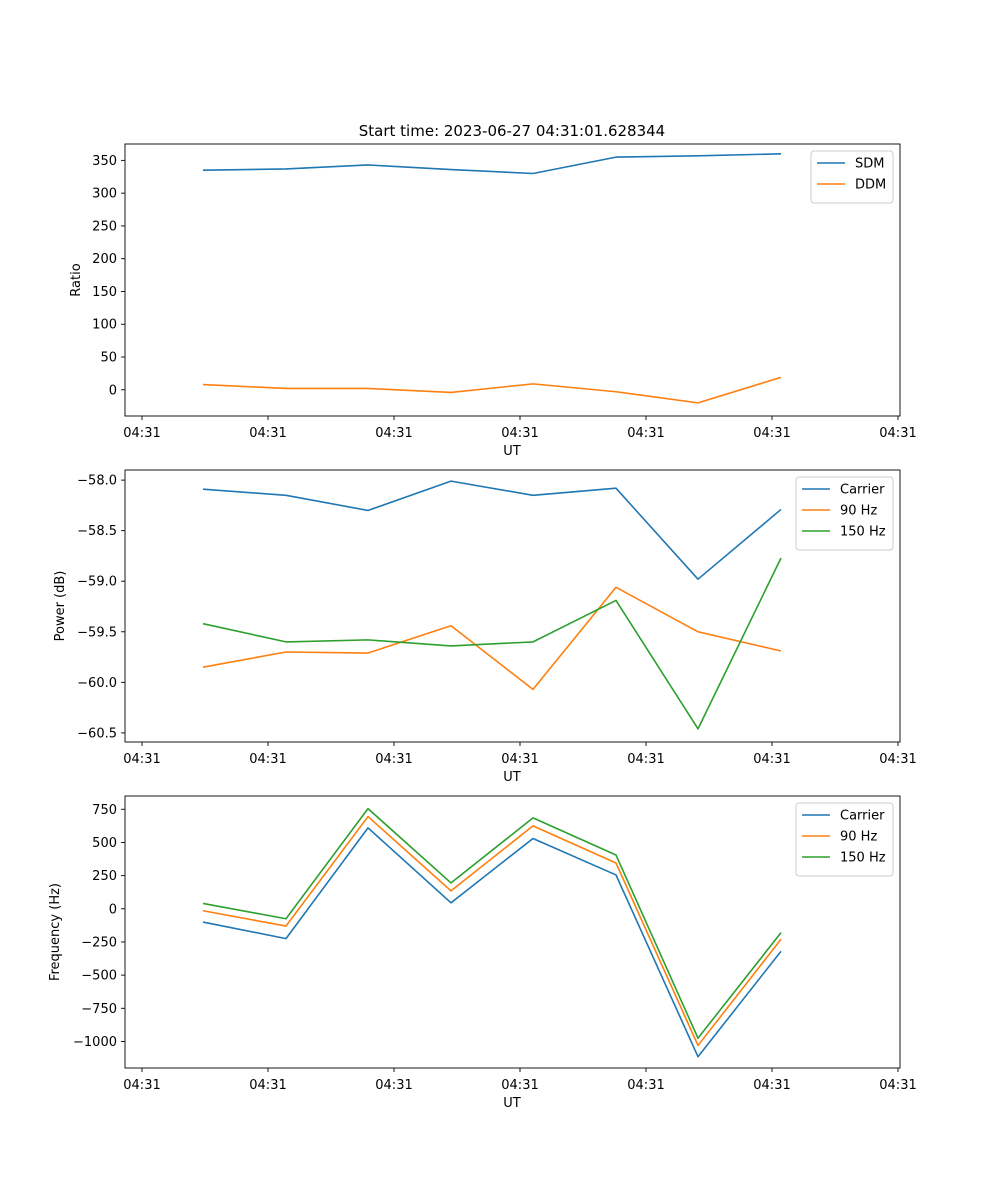  What do you see at coordinates (492, 390) in the screenshot?
I see `series-line-ddm` at bounding box center [492, 390].